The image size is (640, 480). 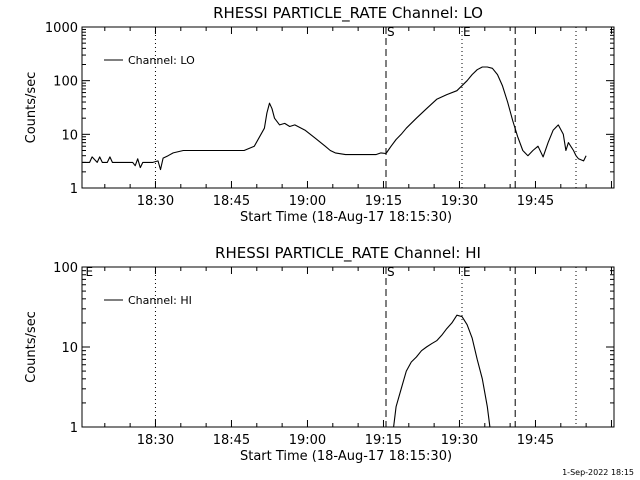 I want to click on panel-2-y-tick-label: 1, so click(x=74, y=428).